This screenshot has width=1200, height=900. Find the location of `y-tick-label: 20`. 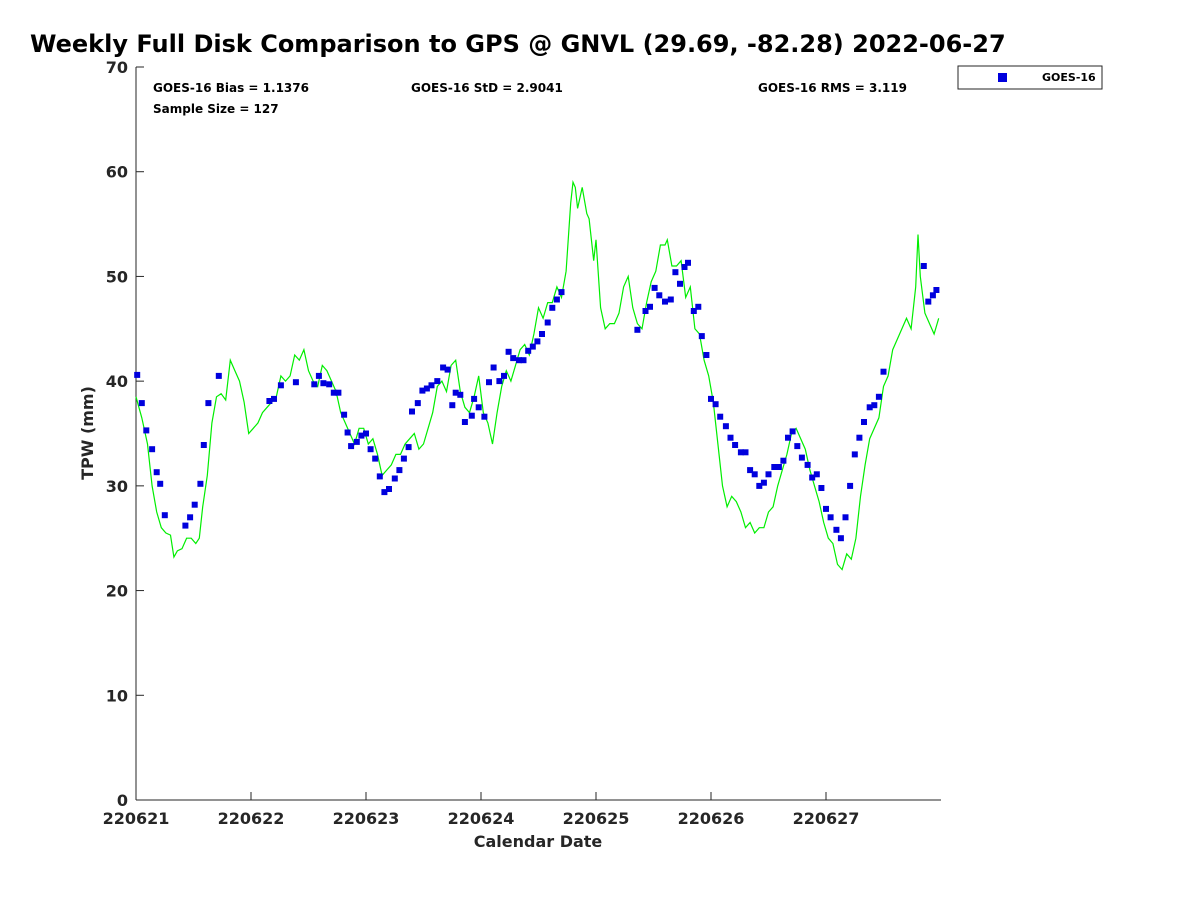

y-tick-label: 20 is located at coordinates (117, 591).